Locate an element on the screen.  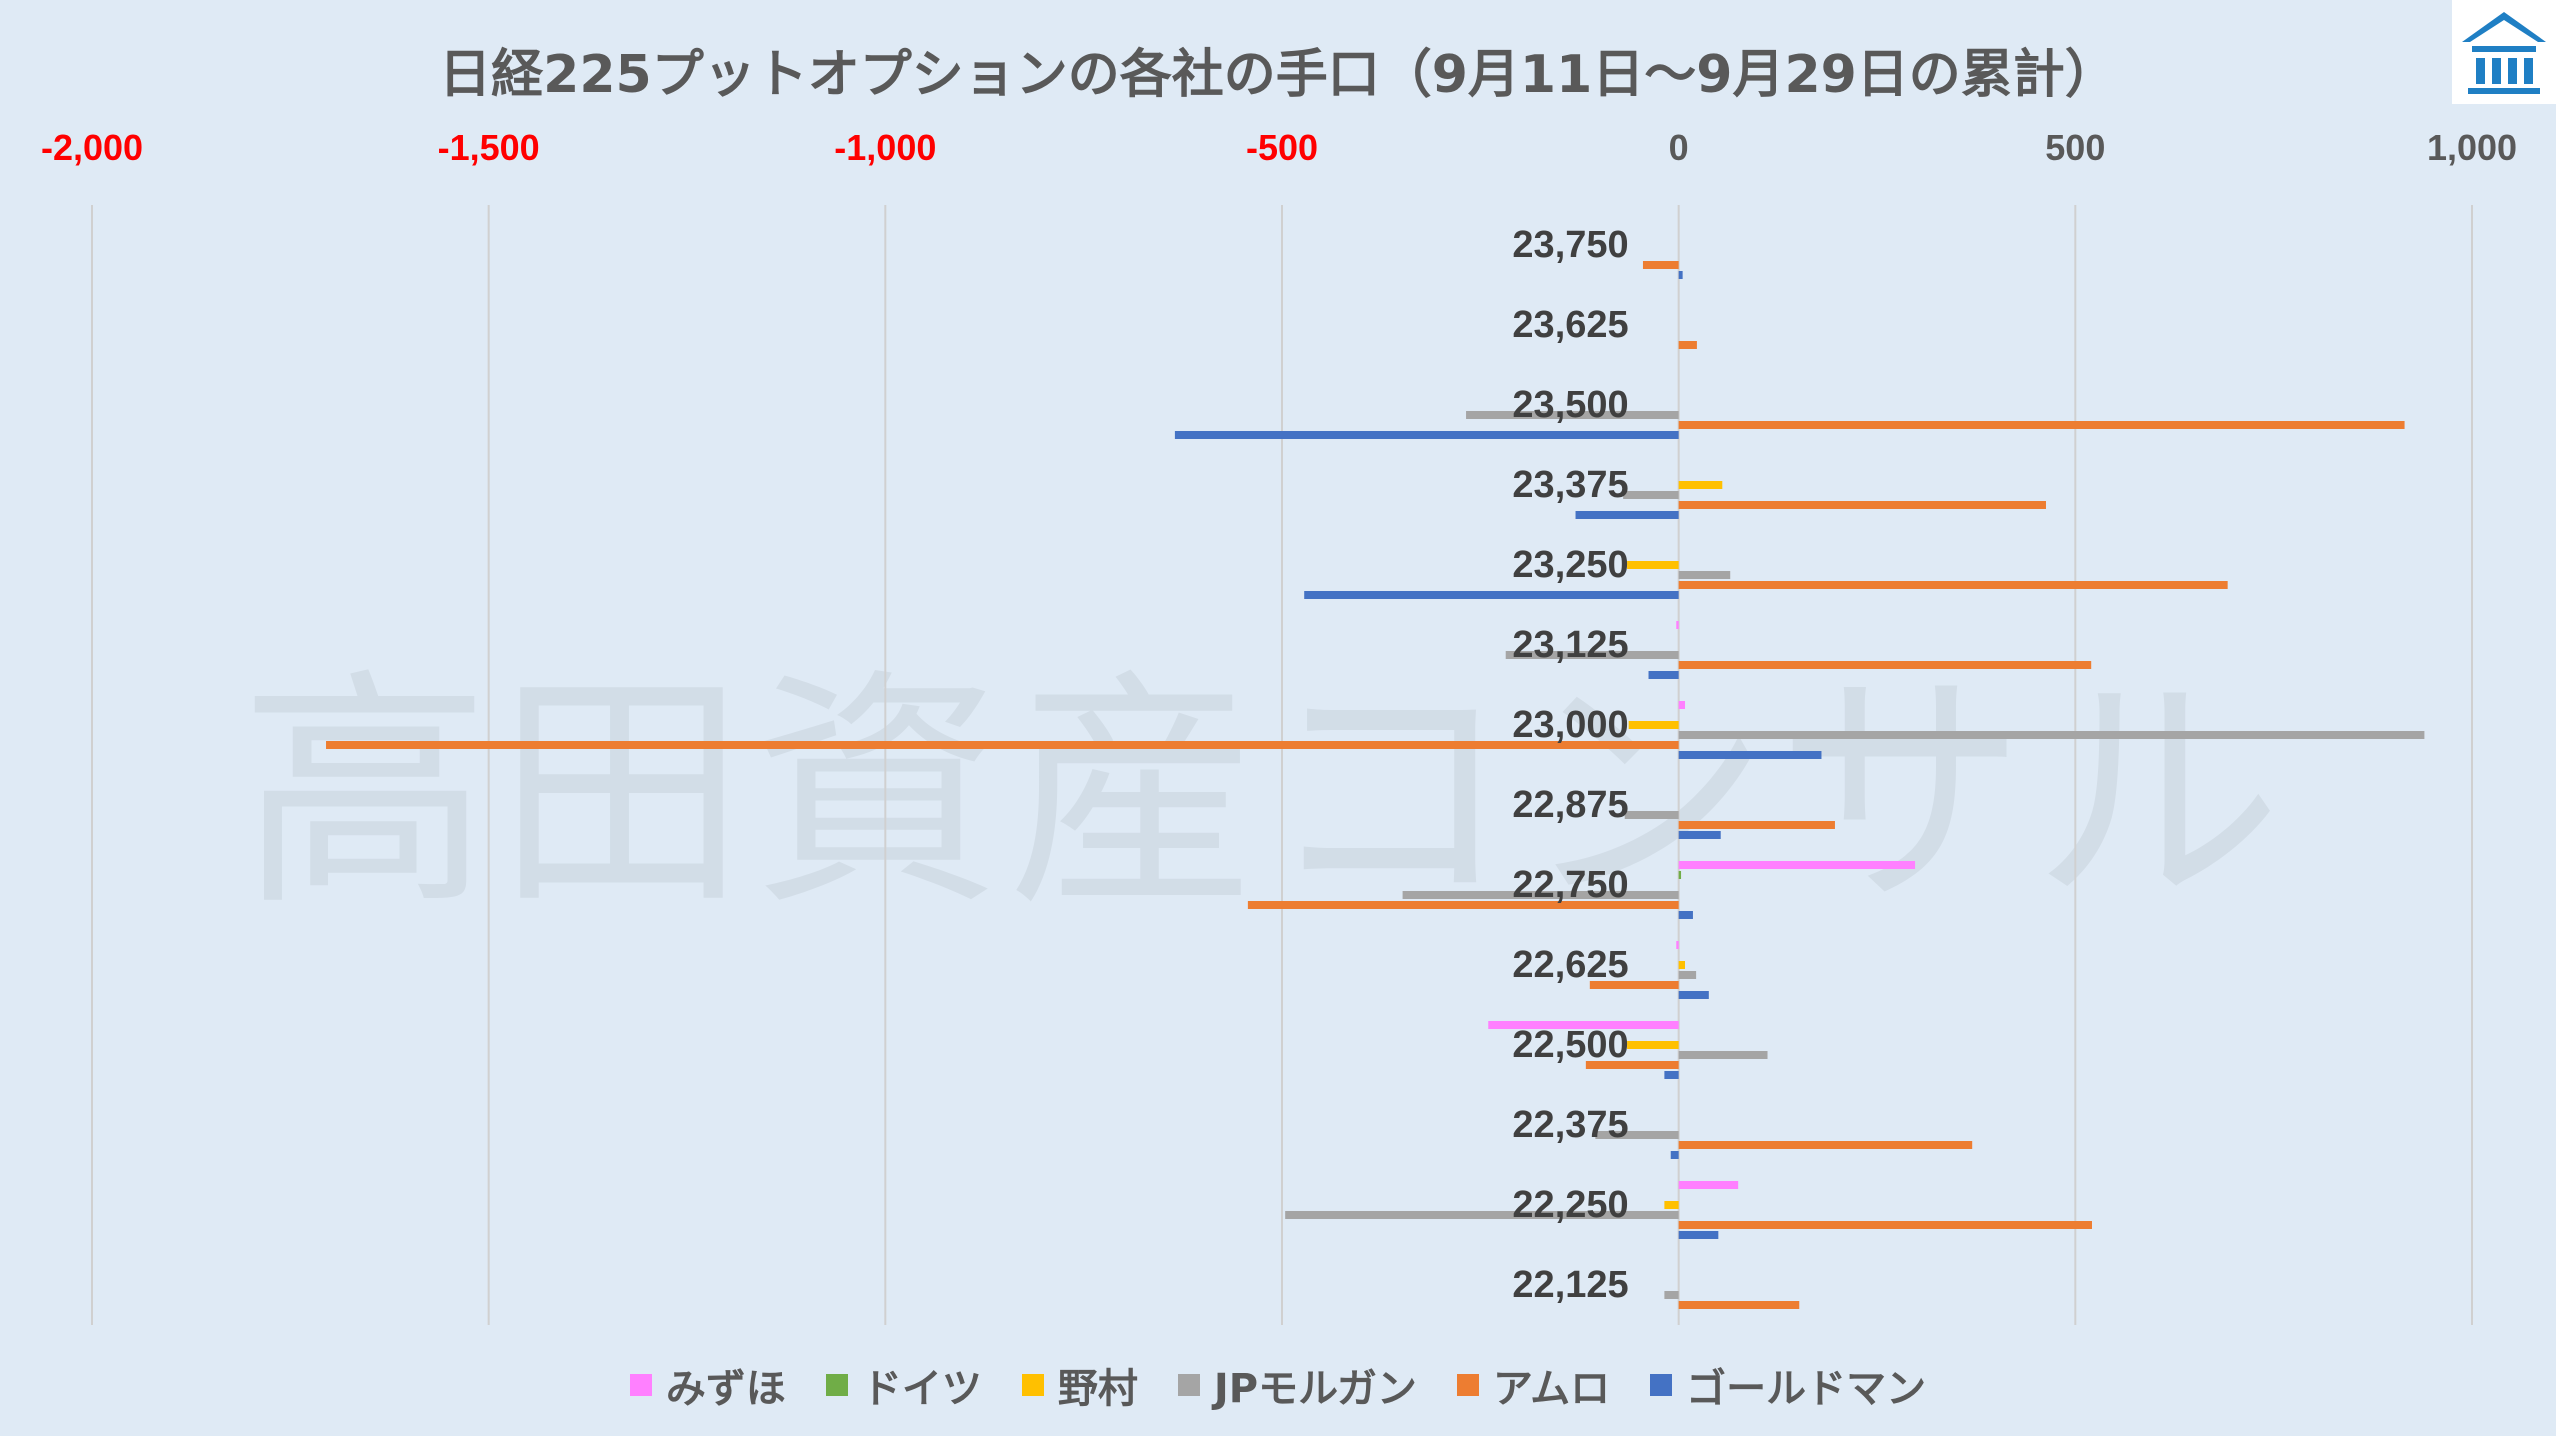
legend-label: ドイツ is located at coordinates (921, 1389).